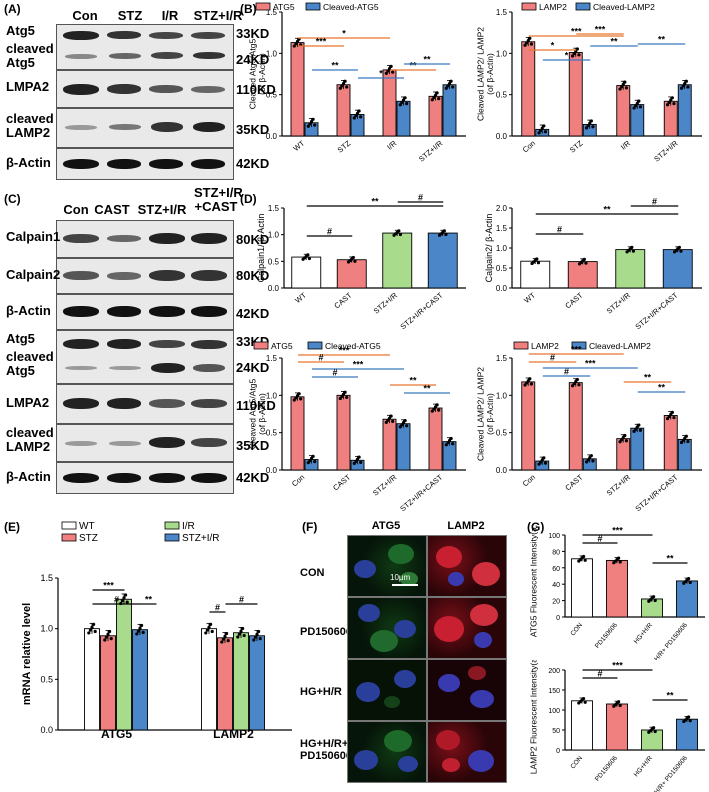  Describe the element at coordinates (272, 136) in the screenshot. I see `y-tick-label: 0.0` at that location.